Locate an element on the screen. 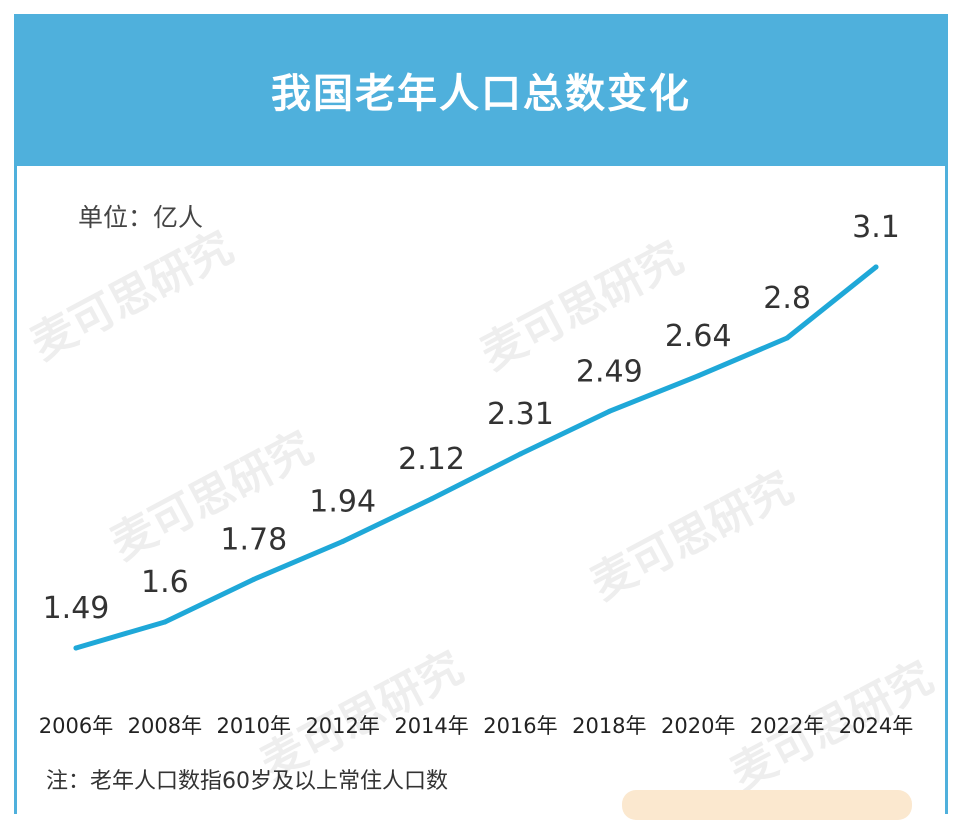  unit-label: 单位：亿人 is located at coordinates (141, 217).